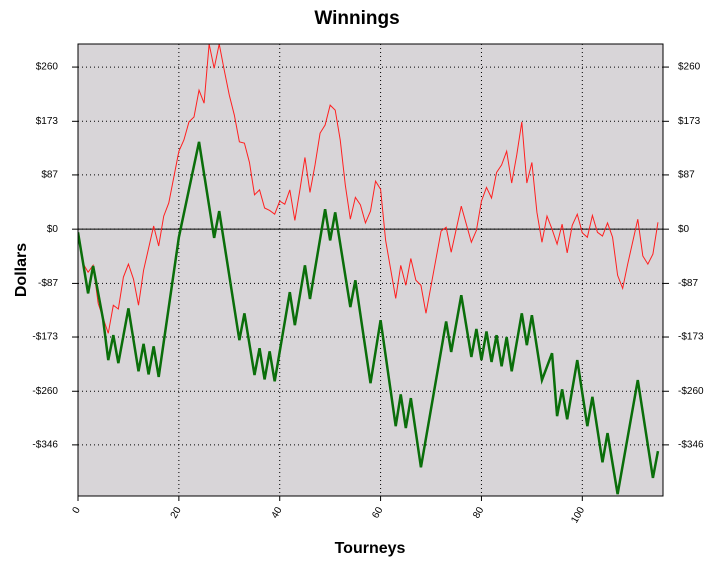 This screenshot has width=714, height=575. I want to click on y-tick-label: $173, so click(47, 121).